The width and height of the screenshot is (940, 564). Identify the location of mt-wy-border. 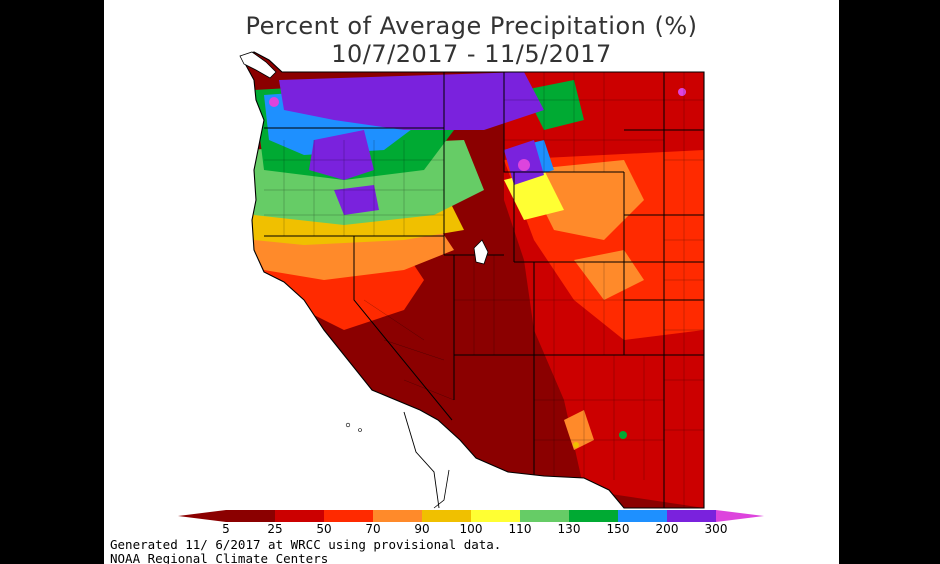
(563, 122).